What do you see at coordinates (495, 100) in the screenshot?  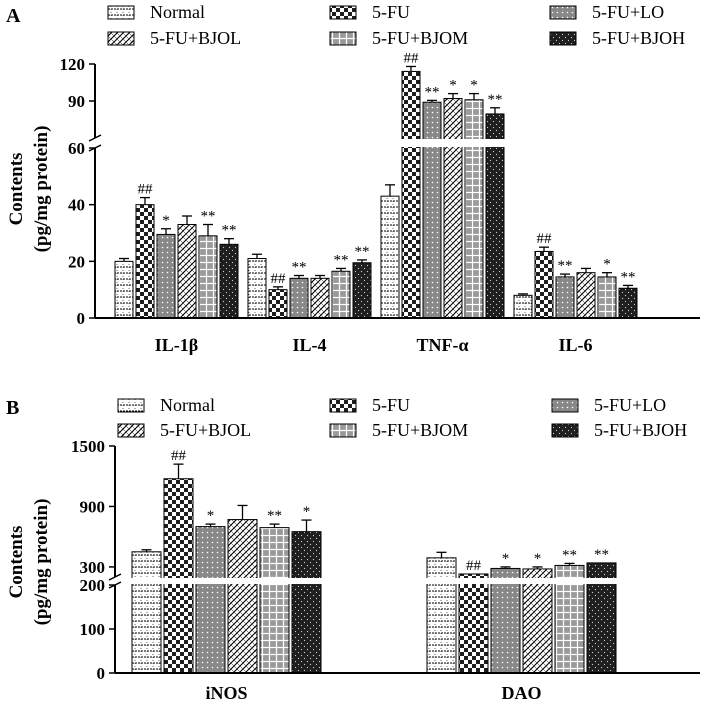 I see `sig-mark-tnf-5-fu-bjoh: **` at bounding box center [495, 100].